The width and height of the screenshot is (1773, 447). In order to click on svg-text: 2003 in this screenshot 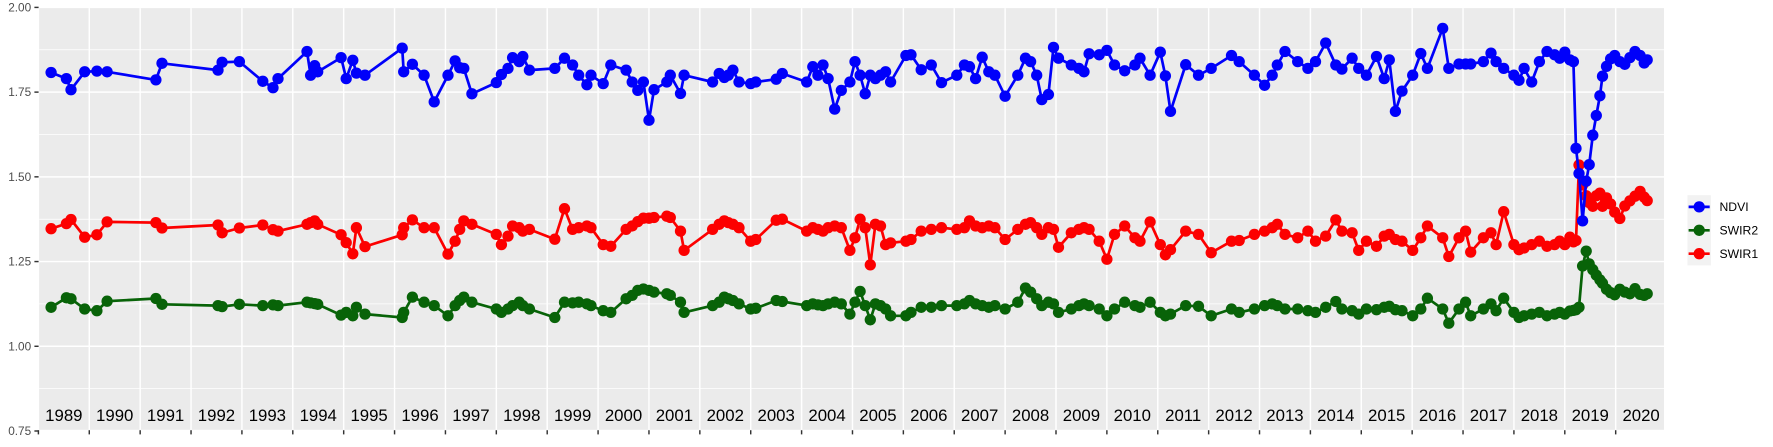, I will do `click(775, 415)`.